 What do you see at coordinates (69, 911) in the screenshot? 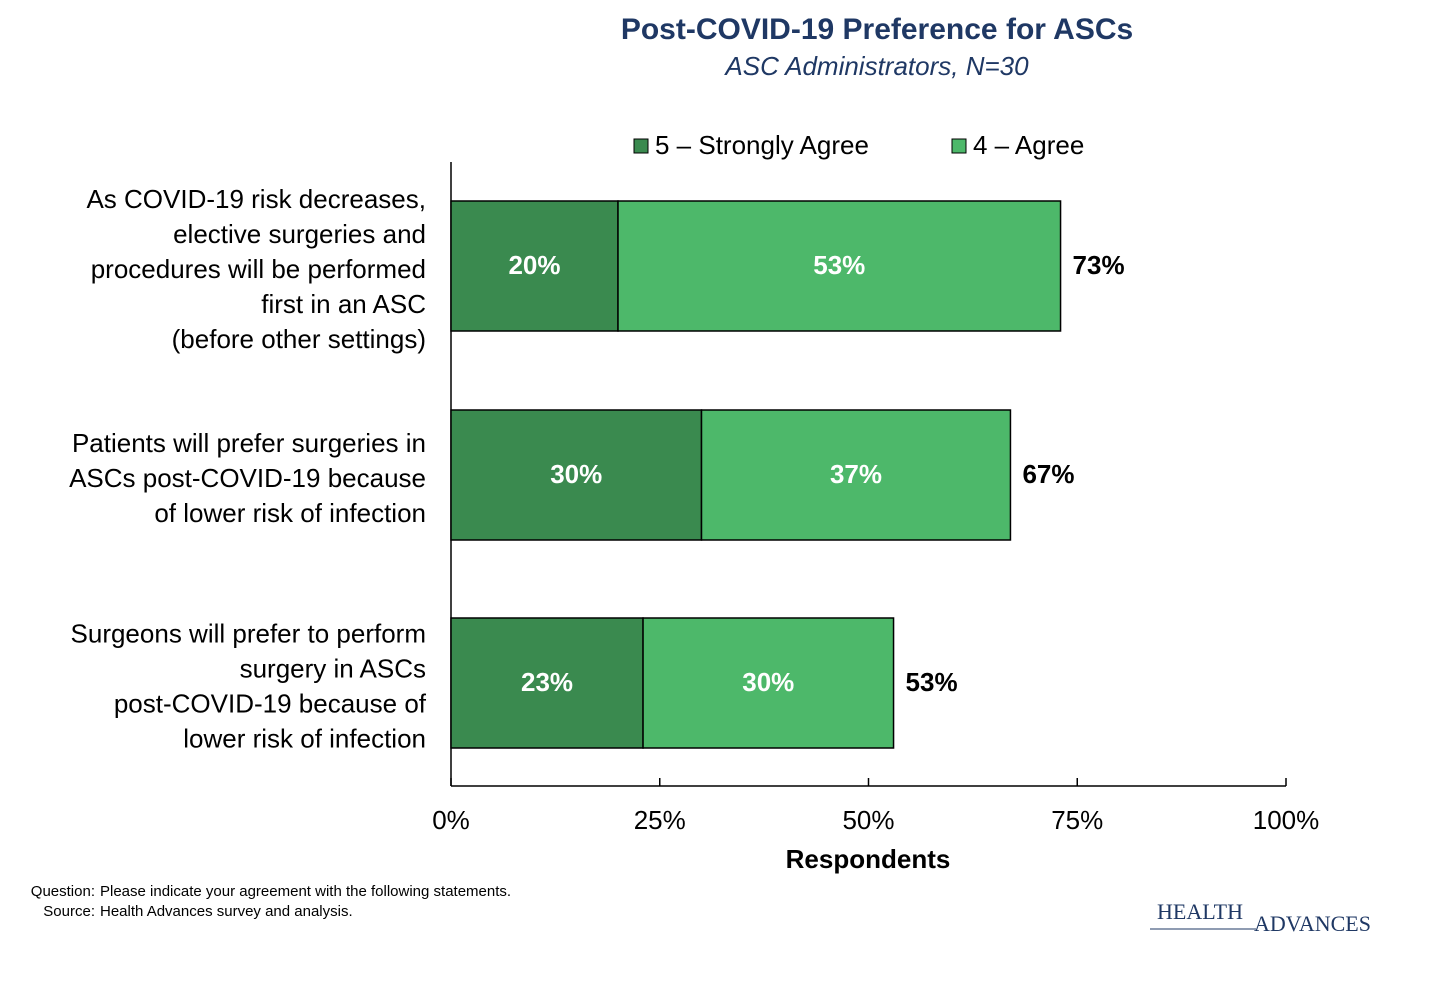
I see `footnote-label: Source:` at bounding box center [69, 911].